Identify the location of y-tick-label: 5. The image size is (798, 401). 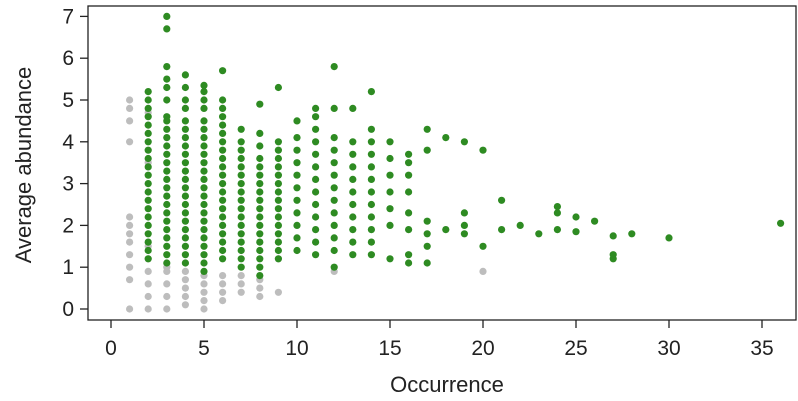
(68, 100).